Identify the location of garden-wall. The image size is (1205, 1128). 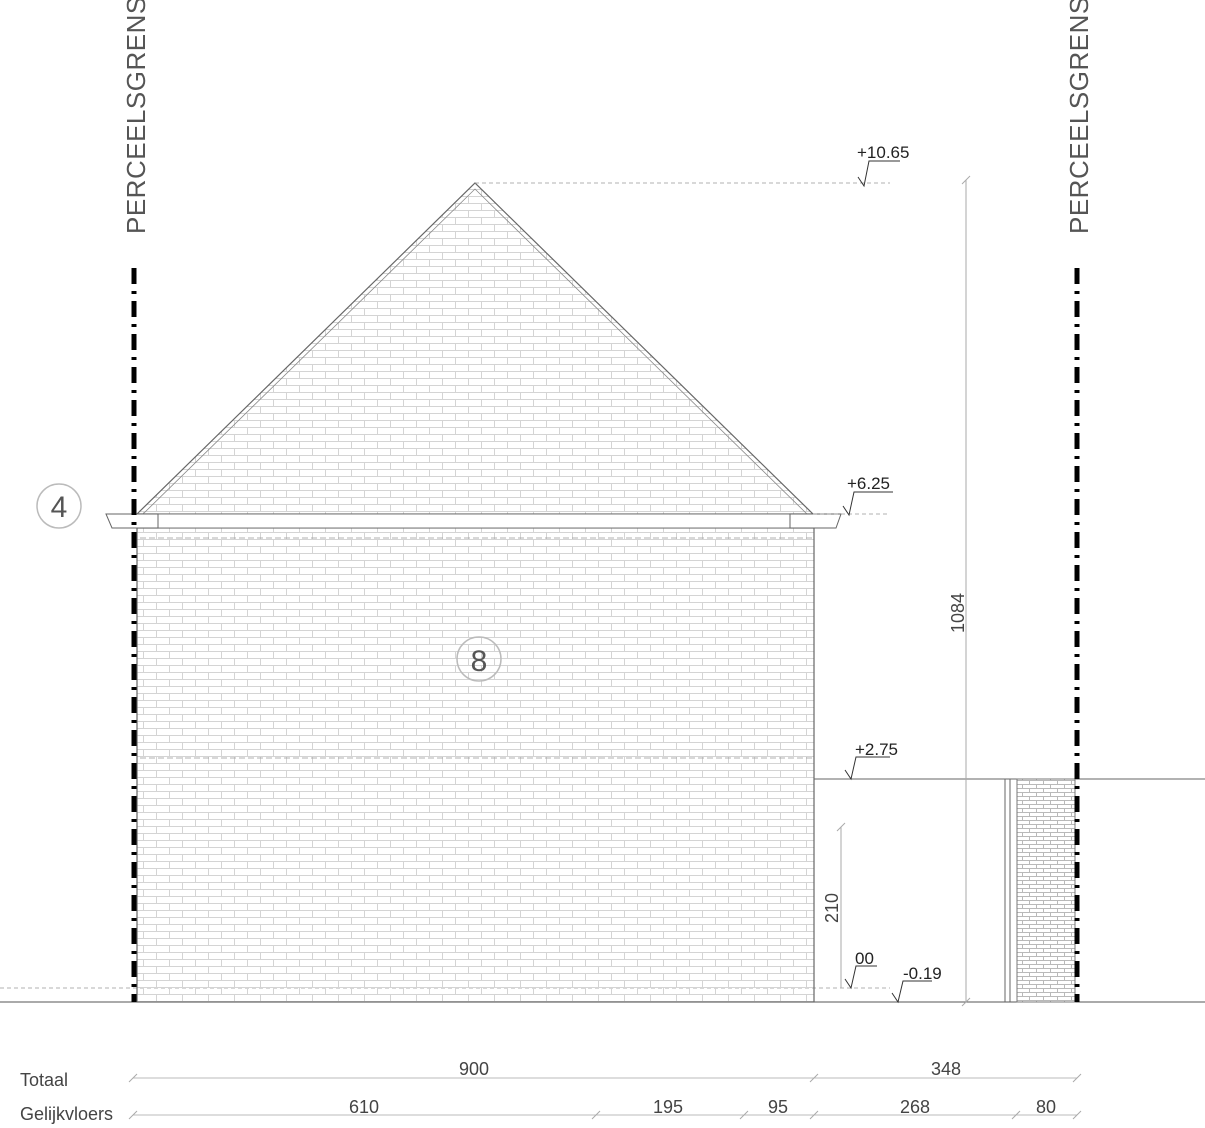
(1009, 890).